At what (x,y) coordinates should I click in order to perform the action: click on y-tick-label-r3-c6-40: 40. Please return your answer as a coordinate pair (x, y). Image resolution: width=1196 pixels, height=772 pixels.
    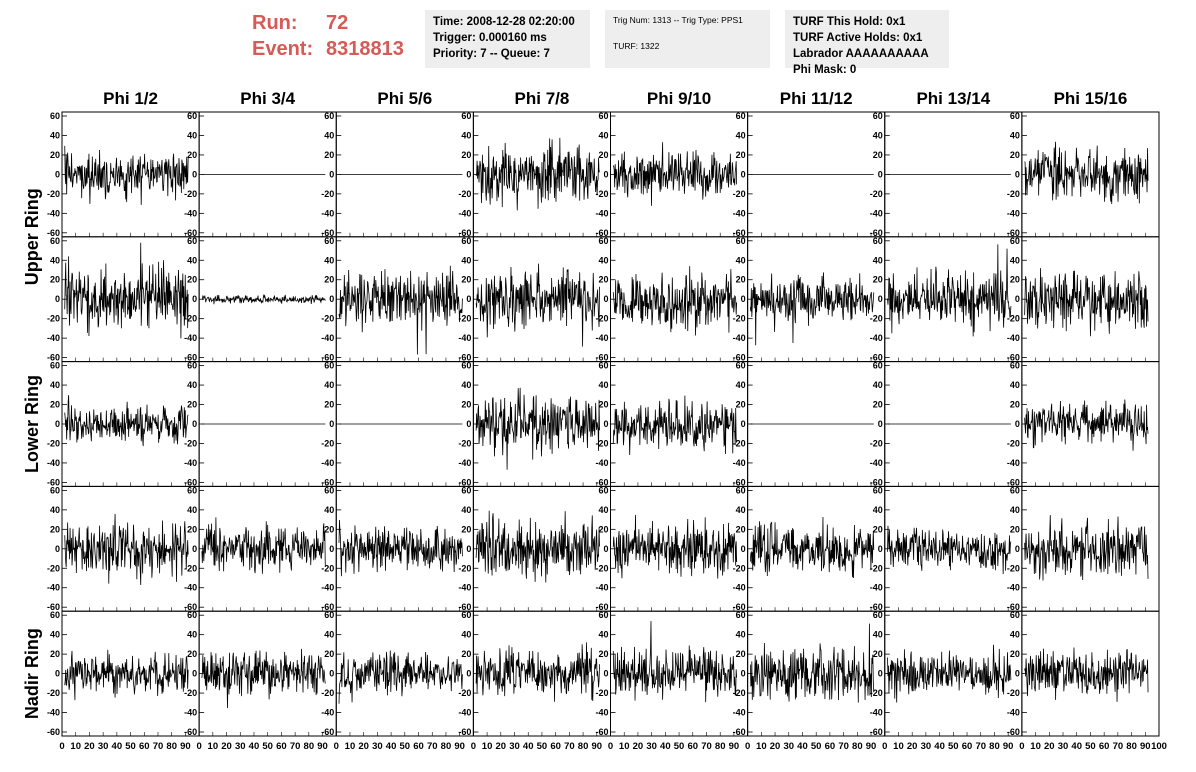
    Looking at the image, I should click on (741, 385).